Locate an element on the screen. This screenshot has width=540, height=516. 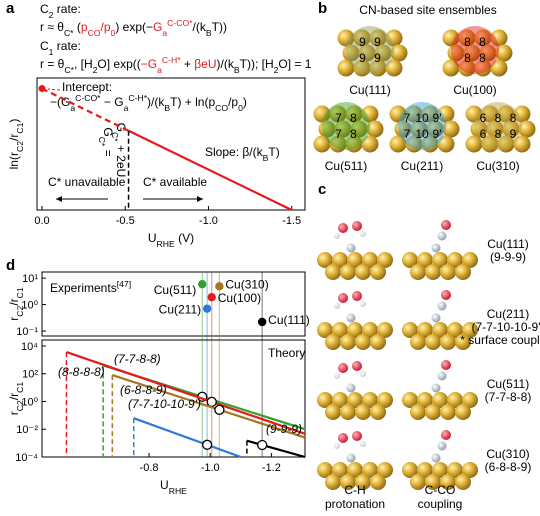
surface-label: Cu(310) is located at coordinates (507, 454).